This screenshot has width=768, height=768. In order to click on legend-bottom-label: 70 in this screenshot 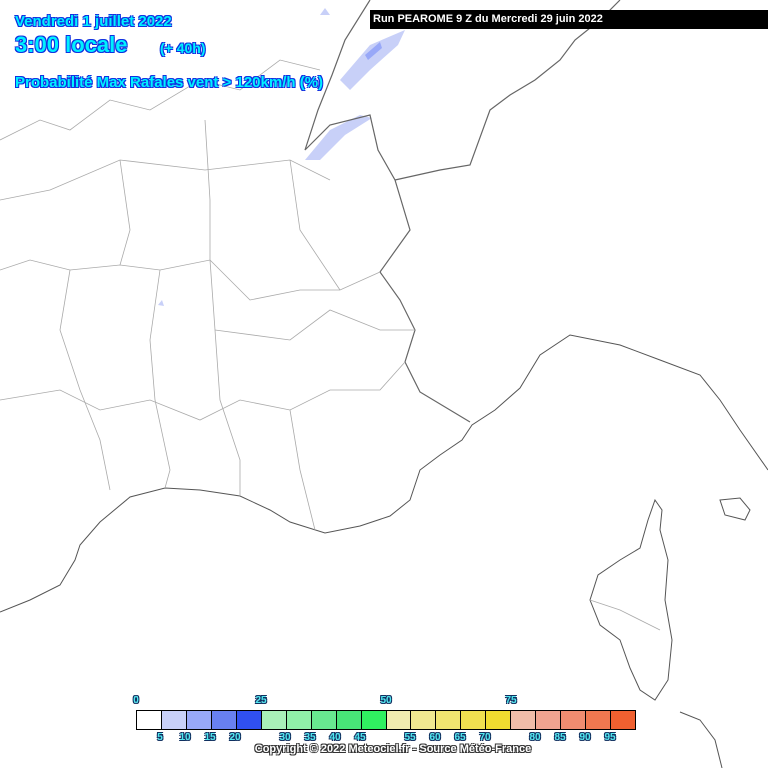, I will do `click(485, 737)`.